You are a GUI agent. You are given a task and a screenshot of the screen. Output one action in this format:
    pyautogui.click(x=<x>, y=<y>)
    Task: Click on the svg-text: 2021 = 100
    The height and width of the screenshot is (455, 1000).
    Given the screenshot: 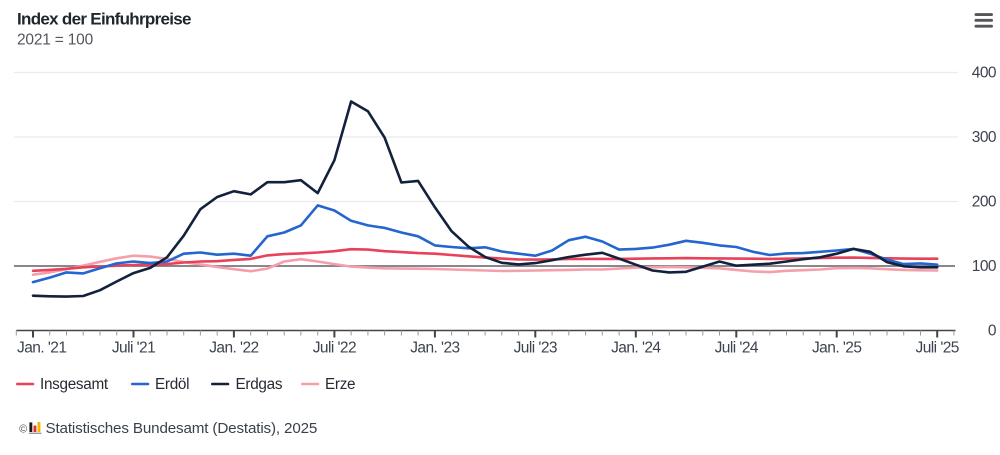 What is the action you would take?
    pyautogui.click(x=55, y=40)
    